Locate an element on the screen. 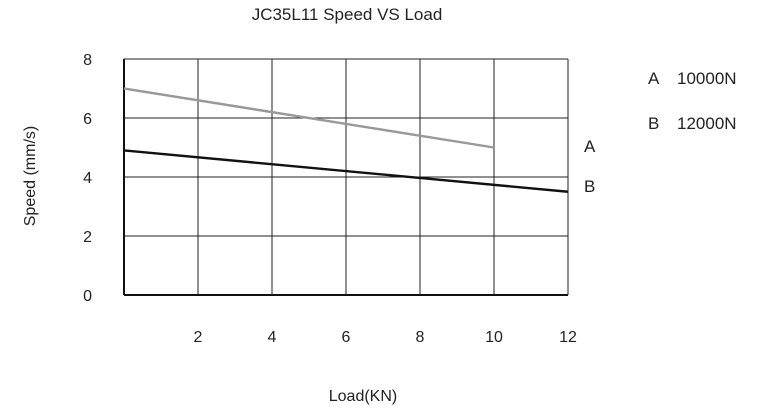 The image size is (776, 413). legend-series-value: 12000N is located at coordinates (707, 123).